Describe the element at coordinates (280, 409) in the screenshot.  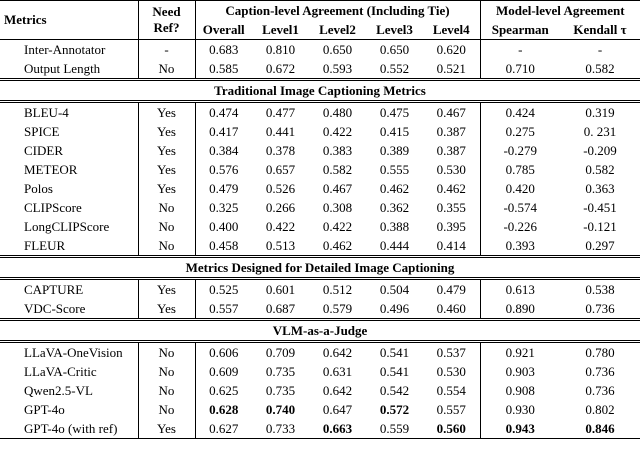
I see `cell: 0.740` at that location.